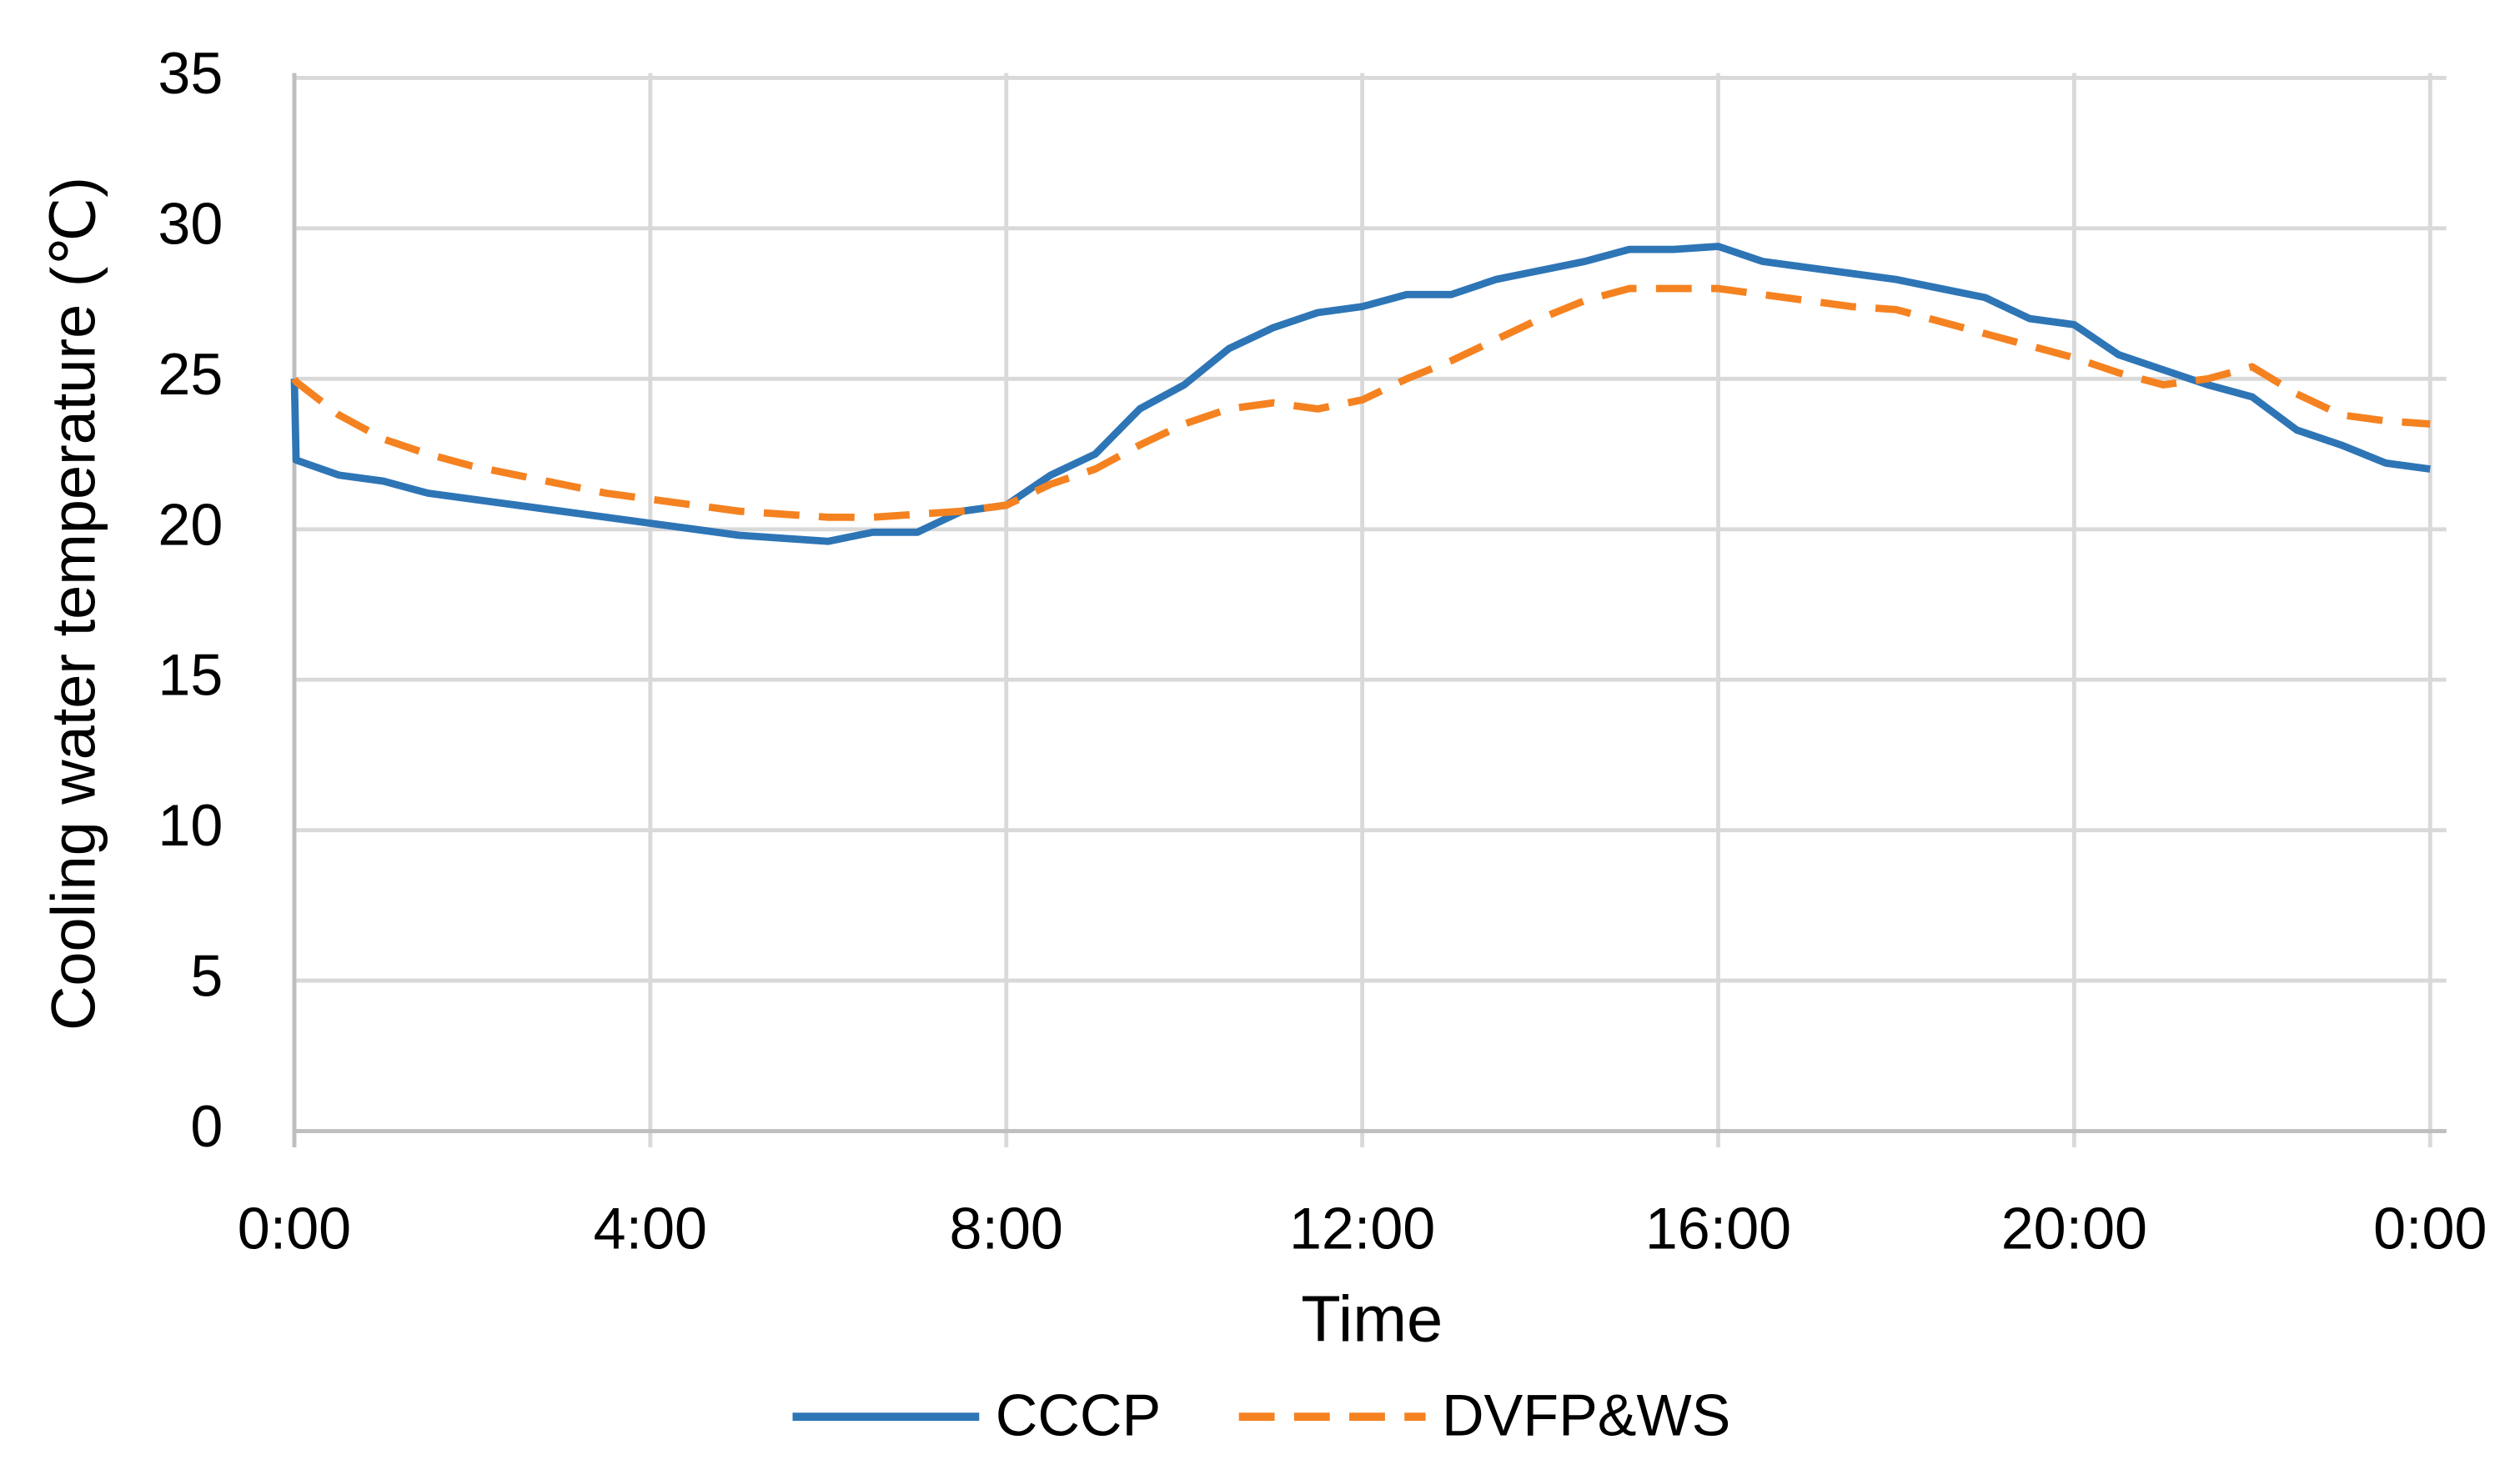 Image resolution: width=2520 pixels, height=1480 pixels. Describe the element at coordinates (2074, 1229) in the screenshot. I see `x-tick-label: 20:00` at that location.